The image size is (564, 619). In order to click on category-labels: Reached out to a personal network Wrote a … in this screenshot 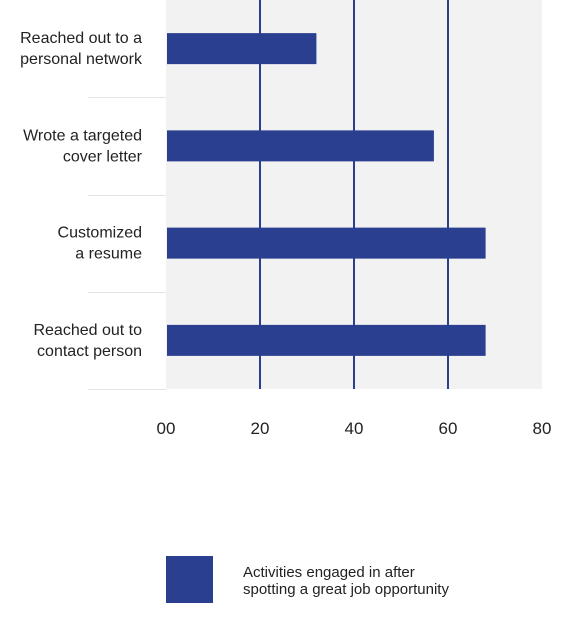, I will do `click(81, 195)`.